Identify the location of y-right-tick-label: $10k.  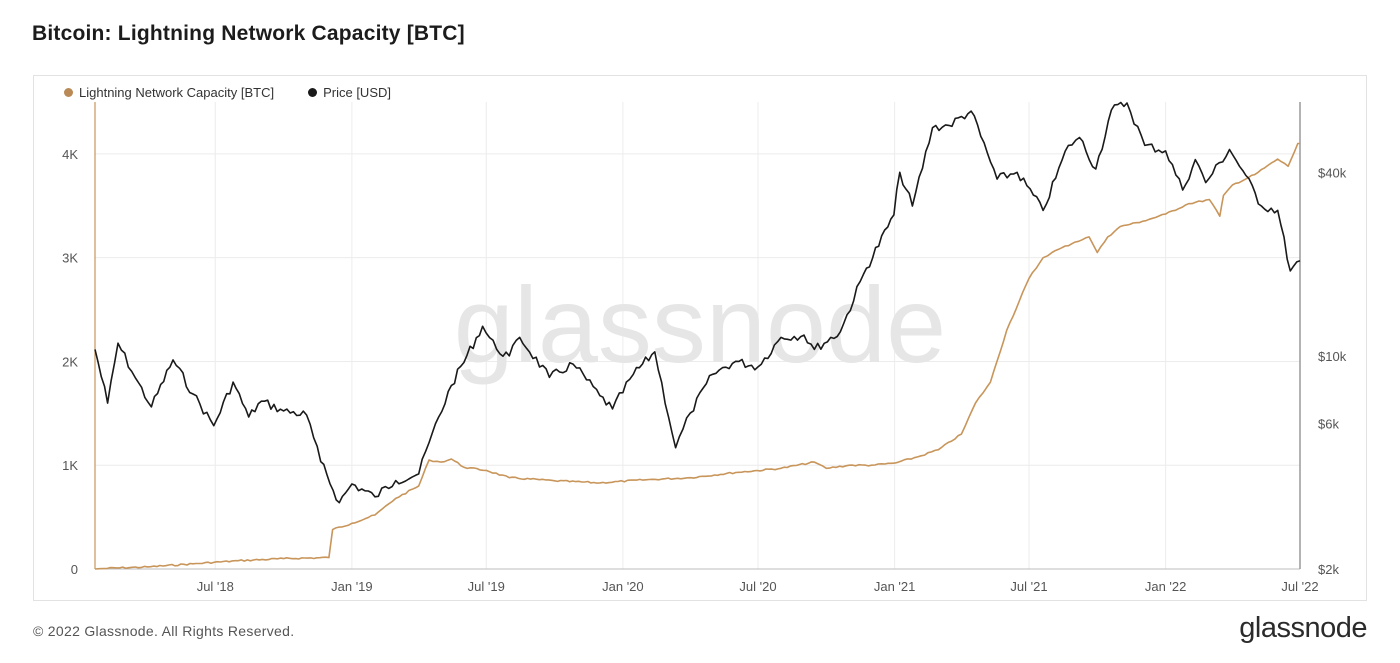
(1332, 356).